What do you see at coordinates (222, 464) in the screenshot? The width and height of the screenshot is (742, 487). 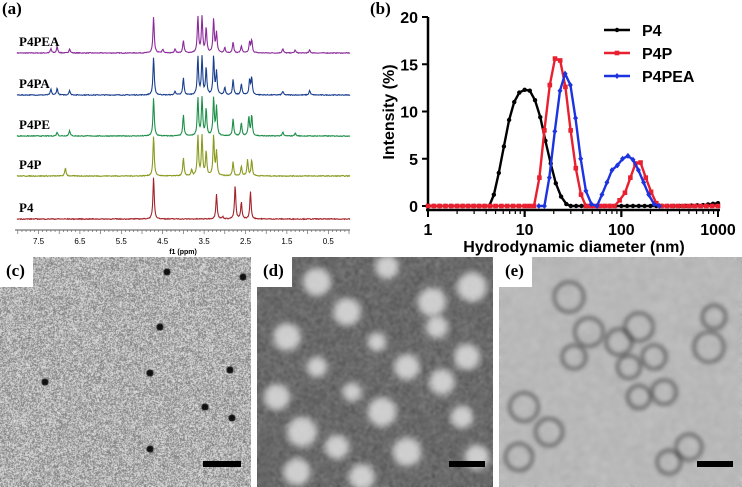 I see `scale-bar` at bounding box center [222, 464].